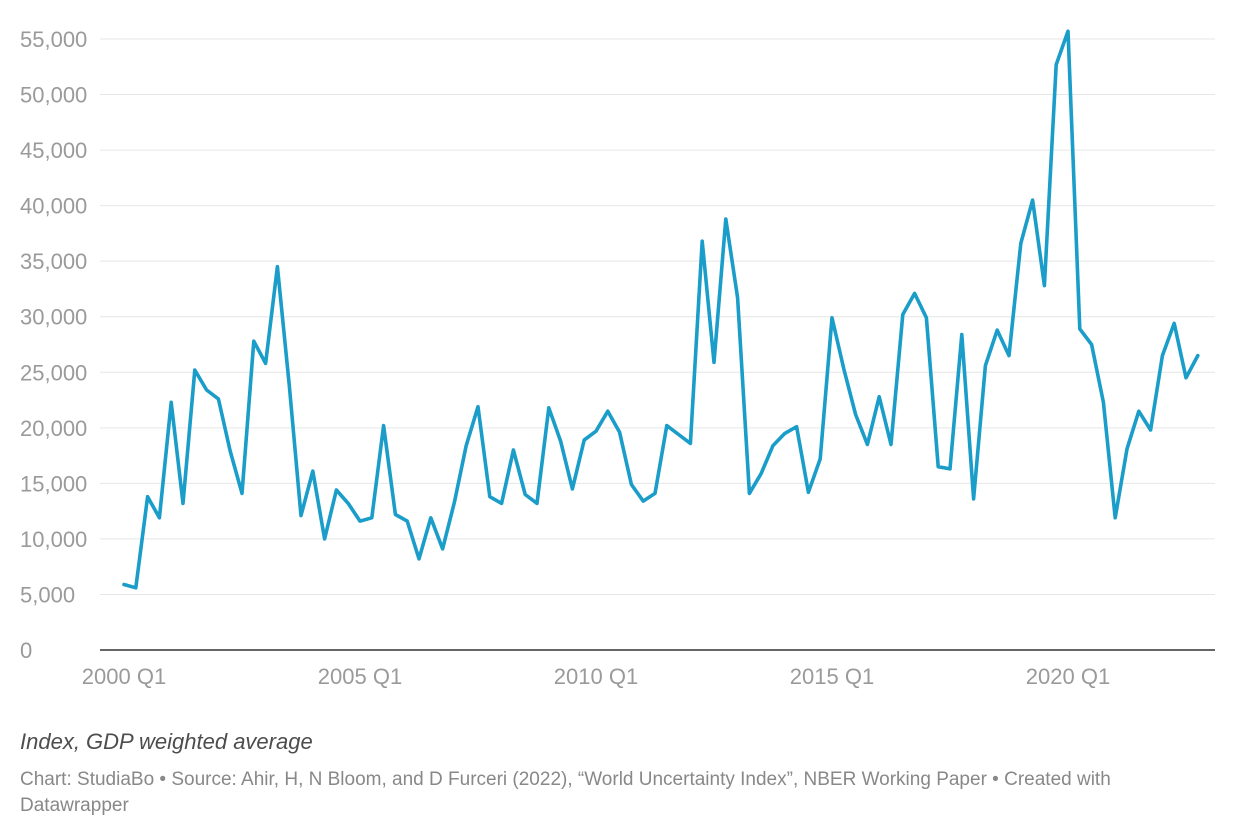  I want to click on y-tick-label: 20,000, so click(53, 428).